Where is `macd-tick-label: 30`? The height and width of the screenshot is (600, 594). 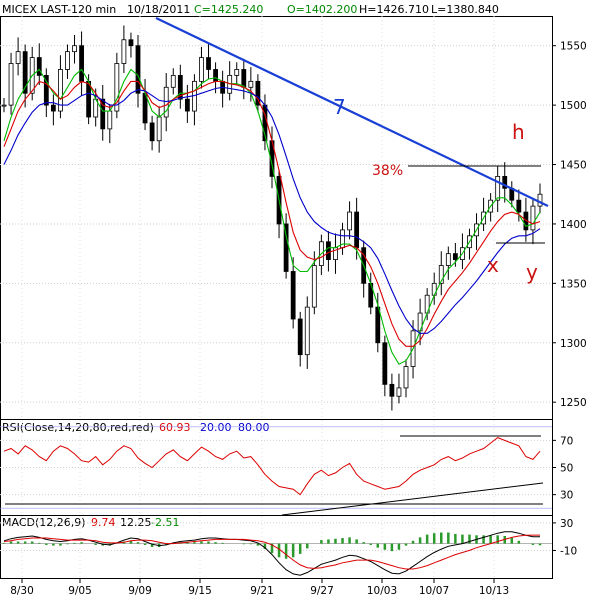
macd-tick-label: 30 is located at coordinates (566, 524).